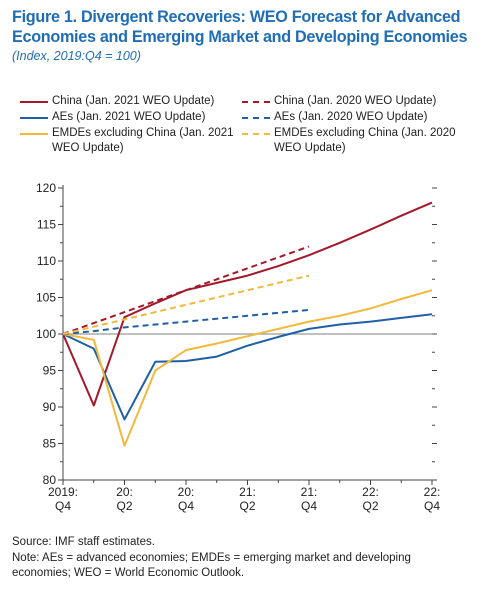  Describe the element at coordinates (46, 298) in the screenshot. I see `y-tick-label: 105` at that location.